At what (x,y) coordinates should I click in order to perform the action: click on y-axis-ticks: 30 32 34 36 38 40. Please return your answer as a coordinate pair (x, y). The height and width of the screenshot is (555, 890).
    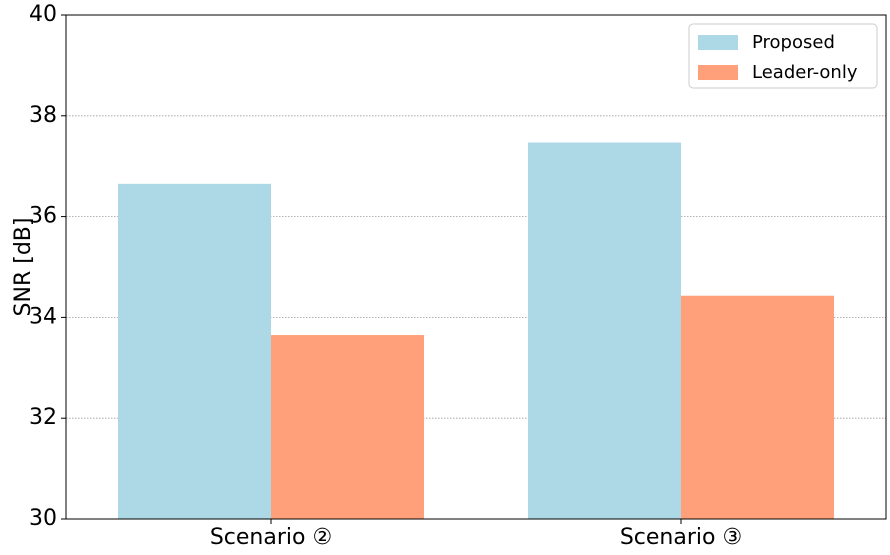
    Looking at the image, I should click on (47, 266).